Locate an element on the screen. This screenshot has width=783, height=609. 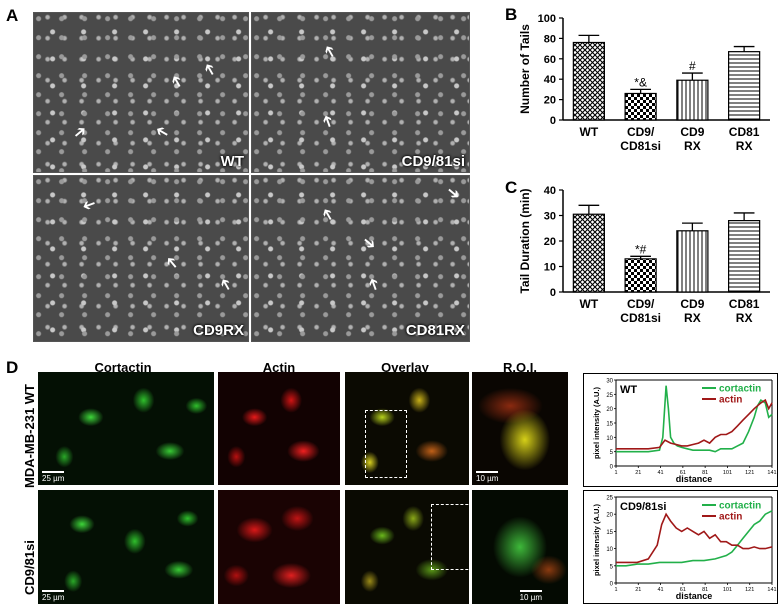
micrograph-cd81rx: ➔ ➔ ➔ ➔ CD81RX is located at coordinates (360, 258).